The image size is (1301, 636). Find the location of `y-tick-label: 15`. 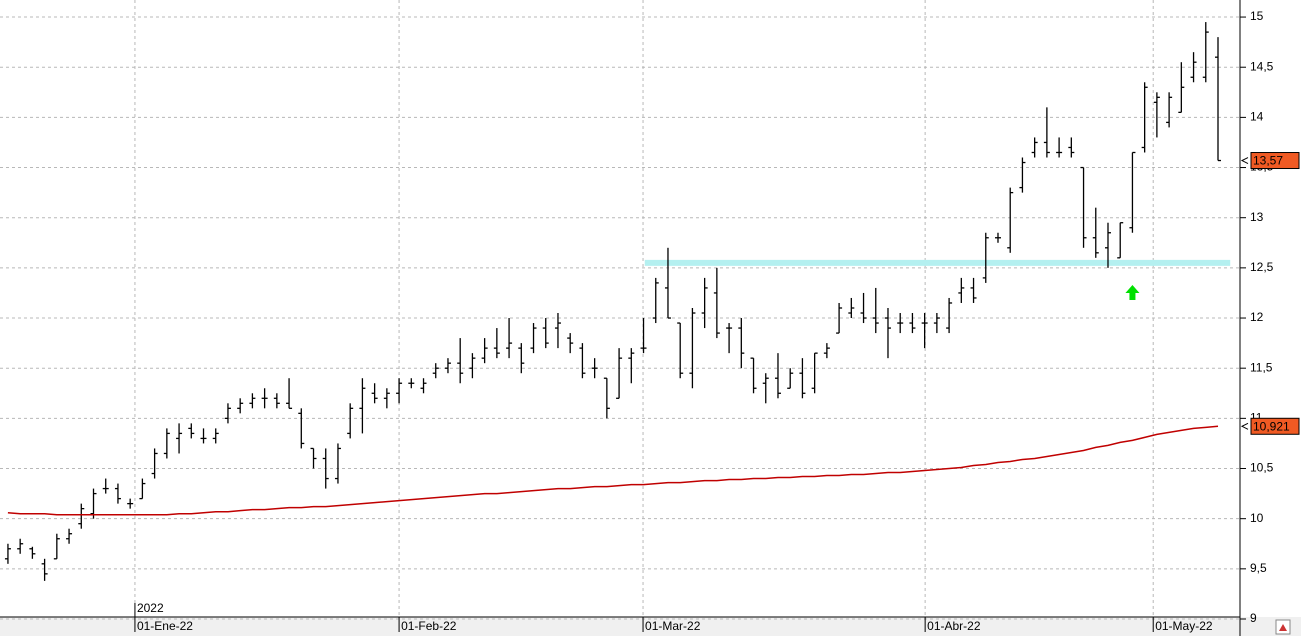

y-tick-label: 15 is located at coordinates (1257, 16).